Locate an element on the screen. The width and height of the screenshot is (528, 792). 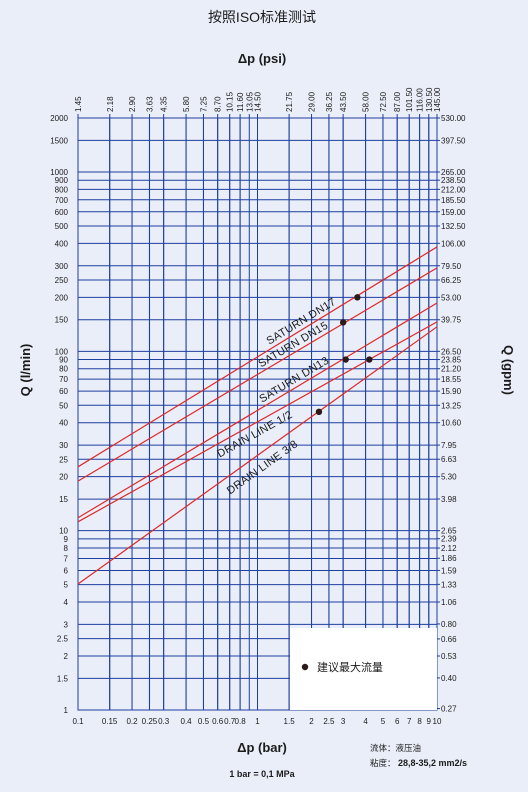
x-tick-label: 7 is located at coordinates (409, 721).